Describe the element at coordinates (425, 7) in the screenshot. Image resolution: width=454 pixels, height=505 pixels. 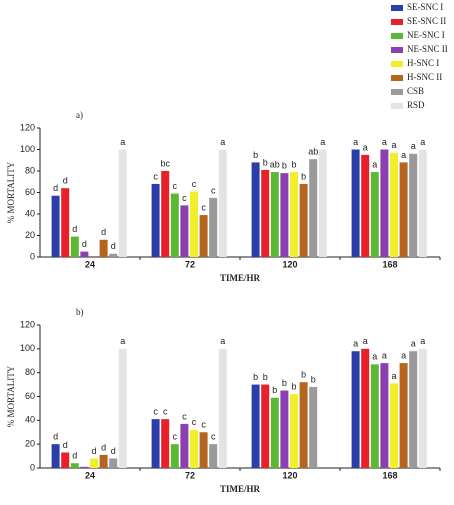
I see `legend-label: SE-SNC I` at that location.